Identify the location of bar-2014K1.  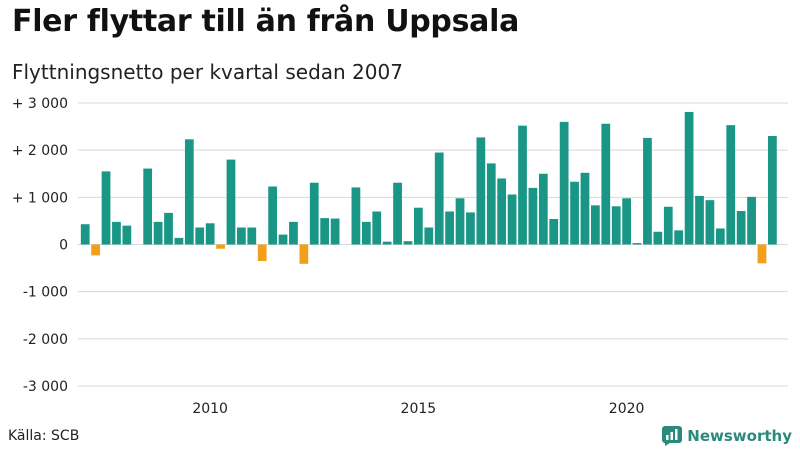
(377, 228).